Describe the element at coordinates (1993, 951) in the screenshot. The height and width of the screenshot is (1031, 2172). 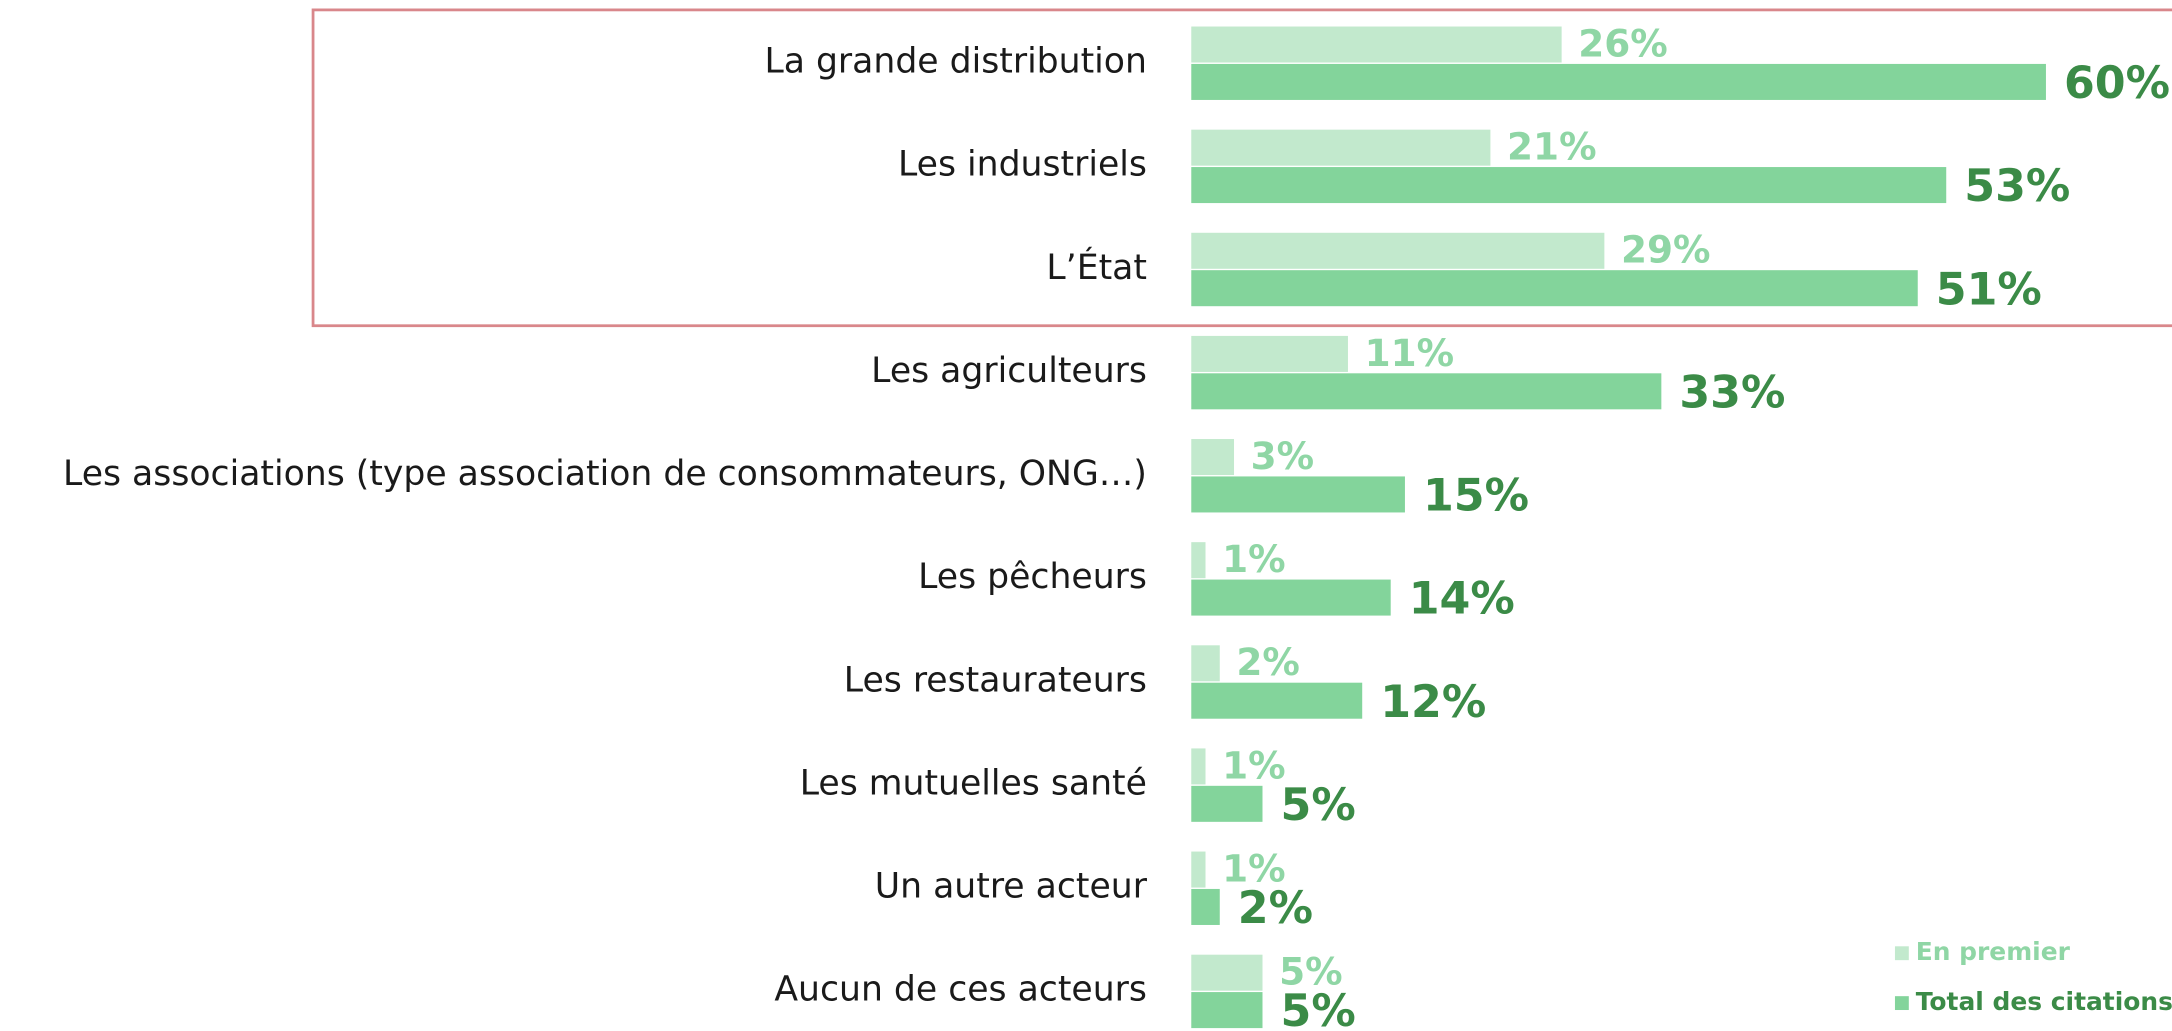
I see `legend-label: En premier` at that location.